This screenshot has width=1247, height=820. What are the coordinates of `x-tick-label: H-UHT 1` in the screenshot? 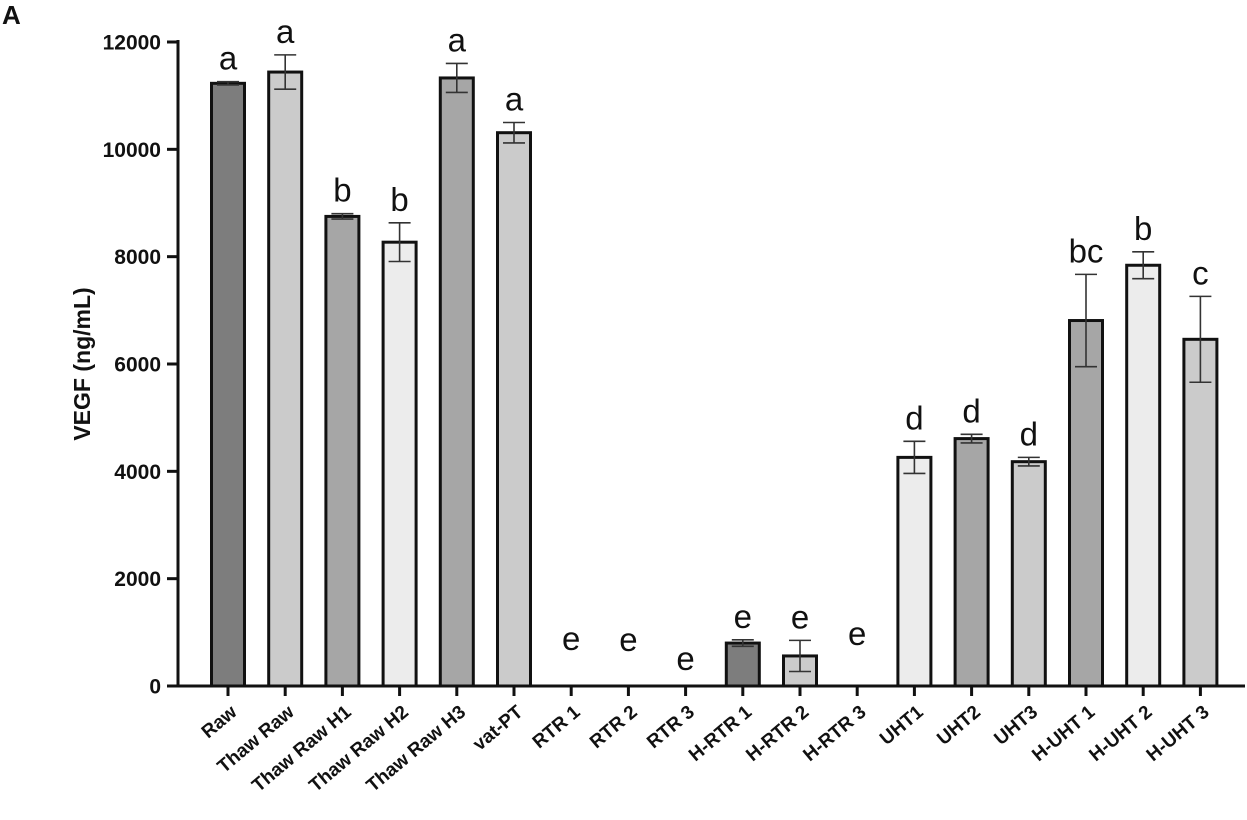 It's located at (1063, 733).